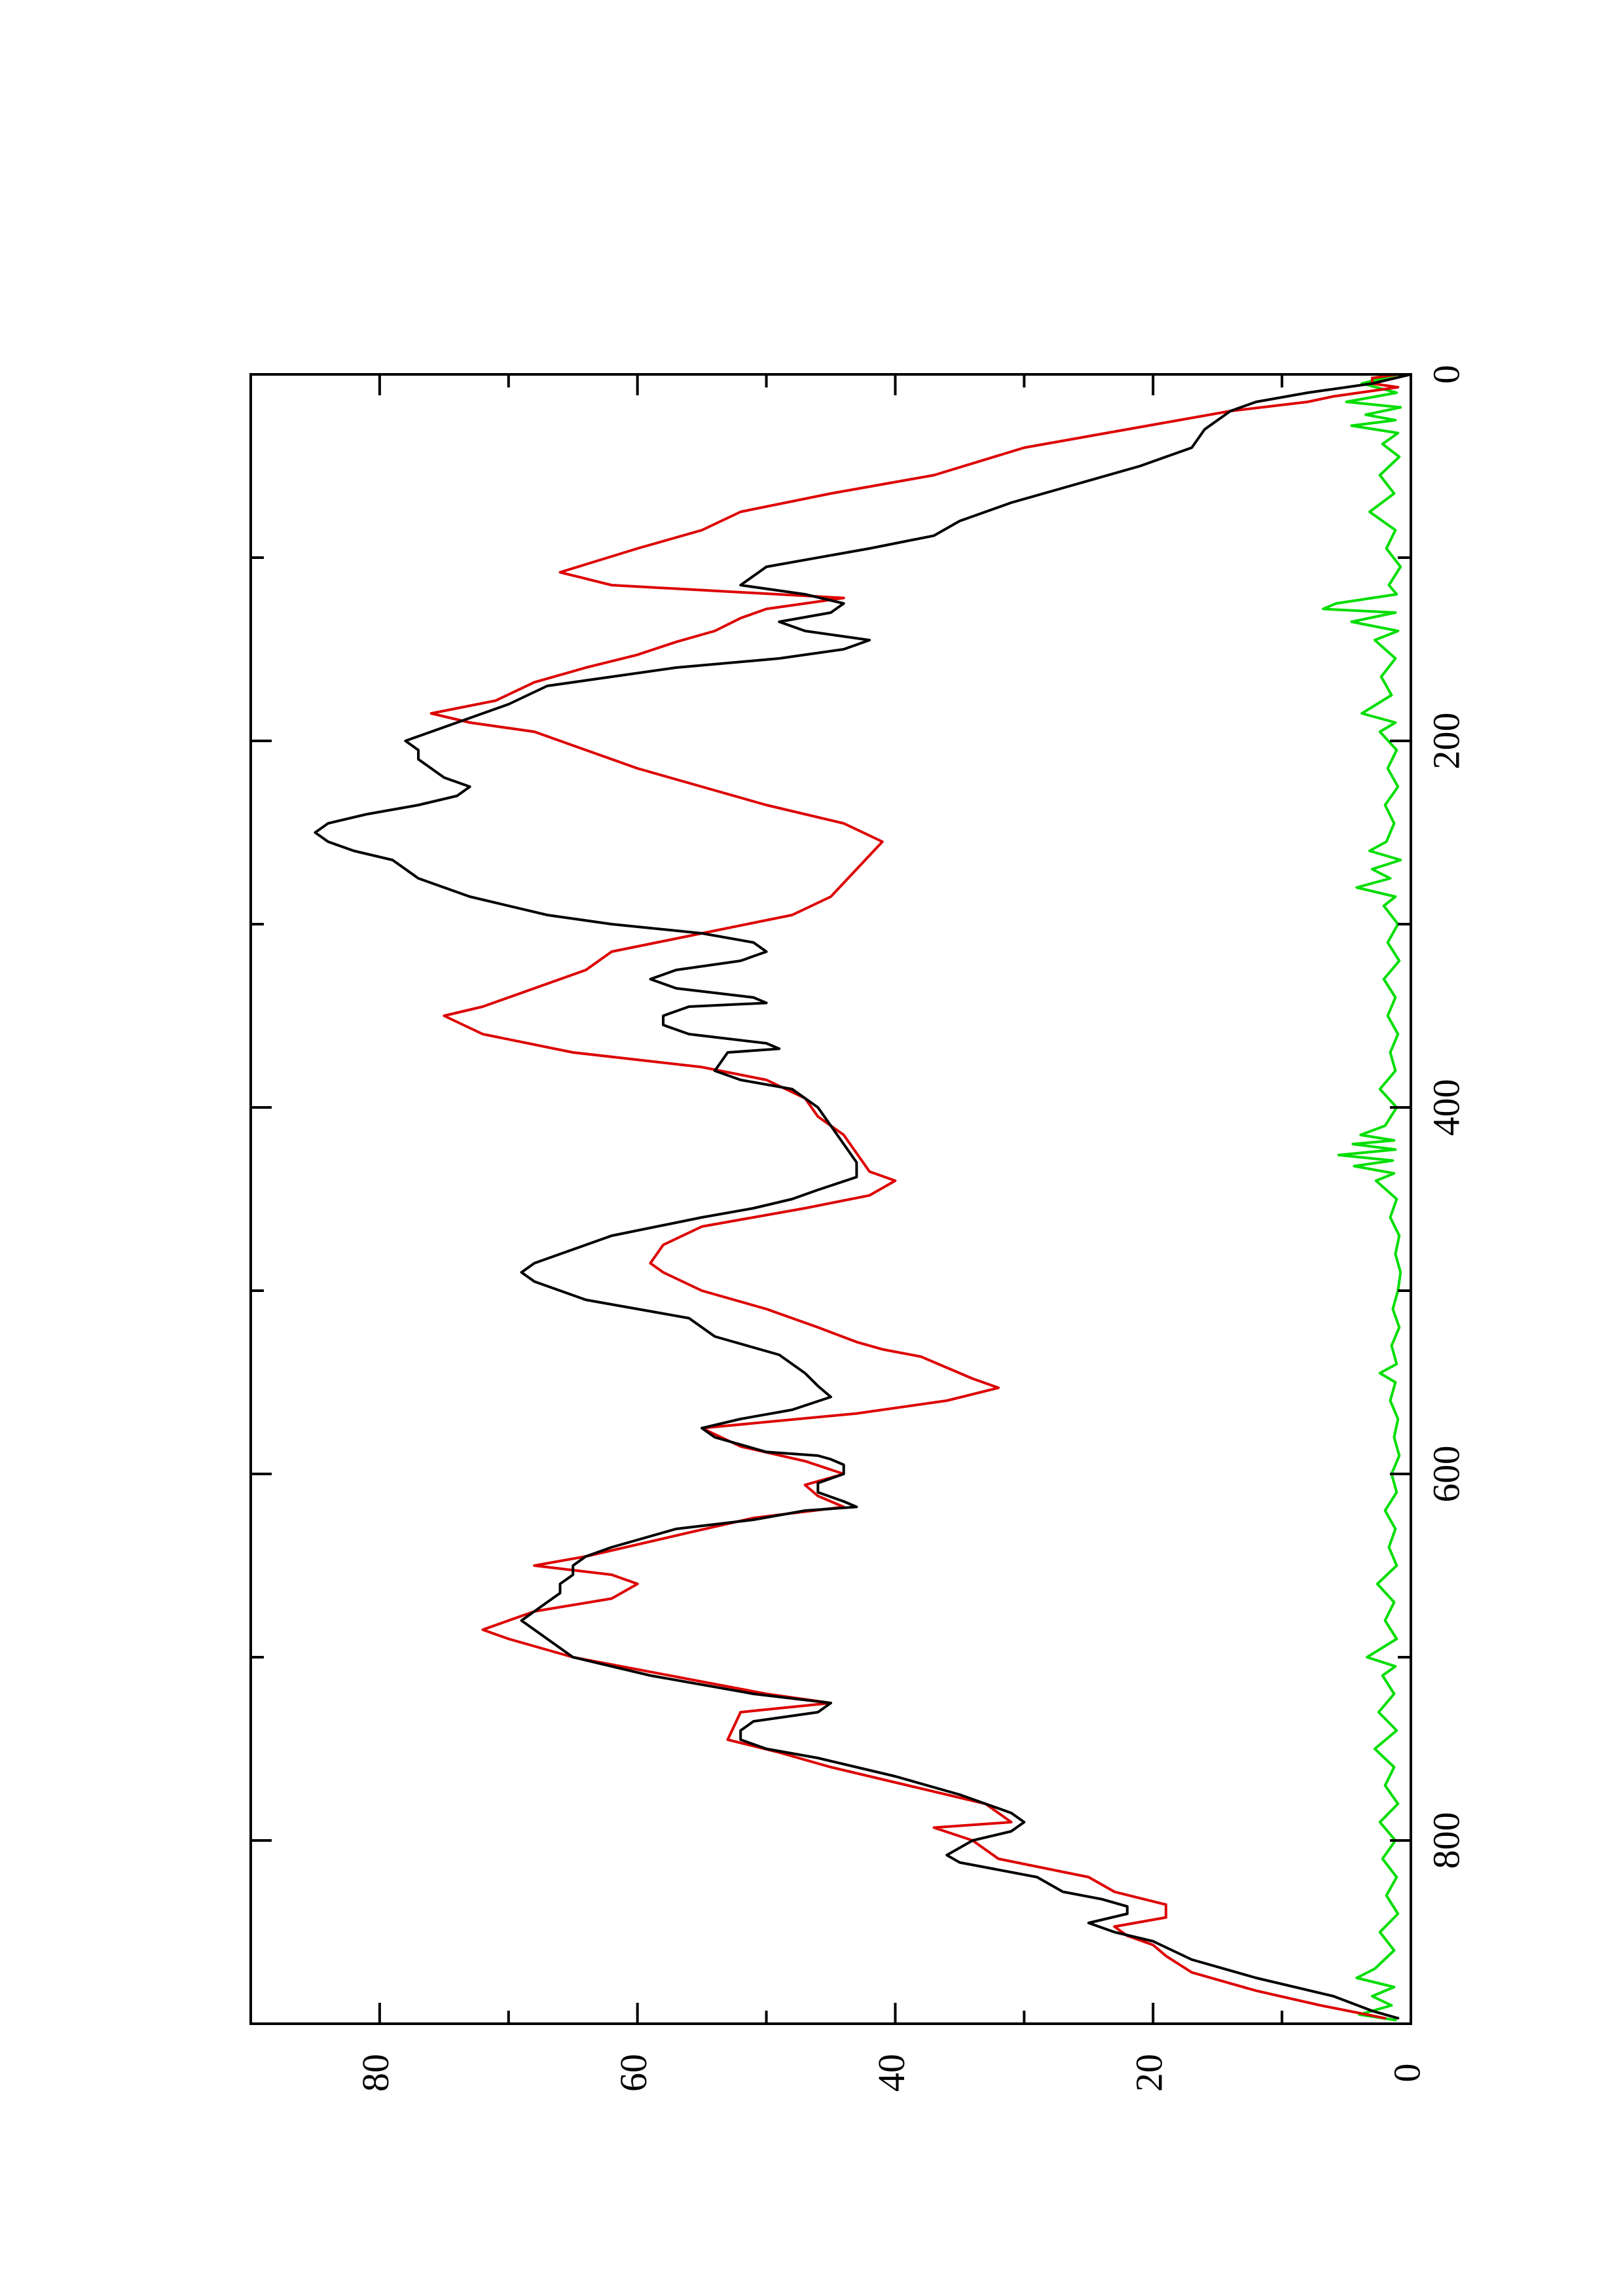 The image size is (1623, 2296). What do you see at coordinates (633, 2073) in the screenshot?
I see `y-tick-label: 60` at bounding box center [633, 2073].